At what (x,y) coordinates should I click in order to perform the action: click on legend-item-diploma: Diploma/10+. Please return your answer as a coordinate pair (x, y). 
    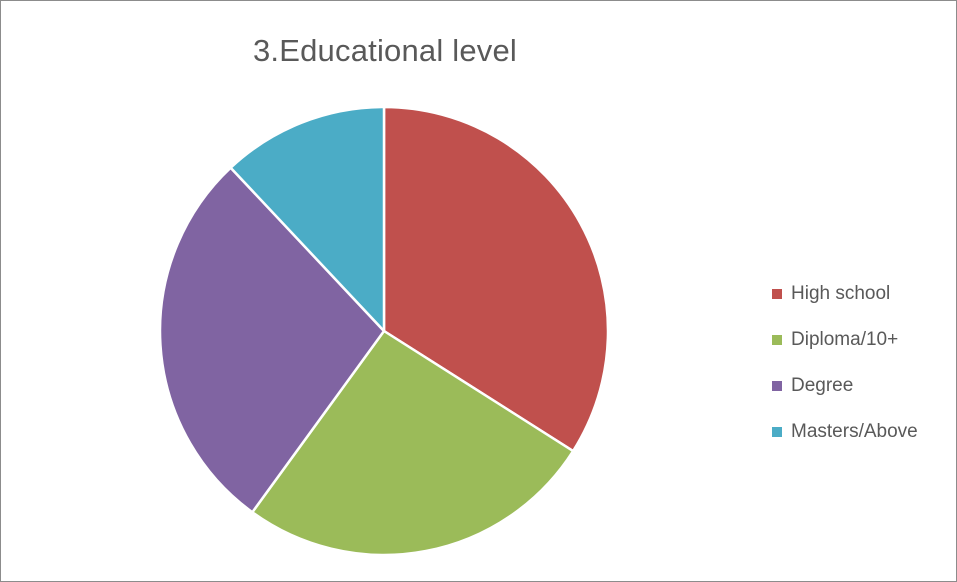
    Looking at the image, I should click on (845, 340).